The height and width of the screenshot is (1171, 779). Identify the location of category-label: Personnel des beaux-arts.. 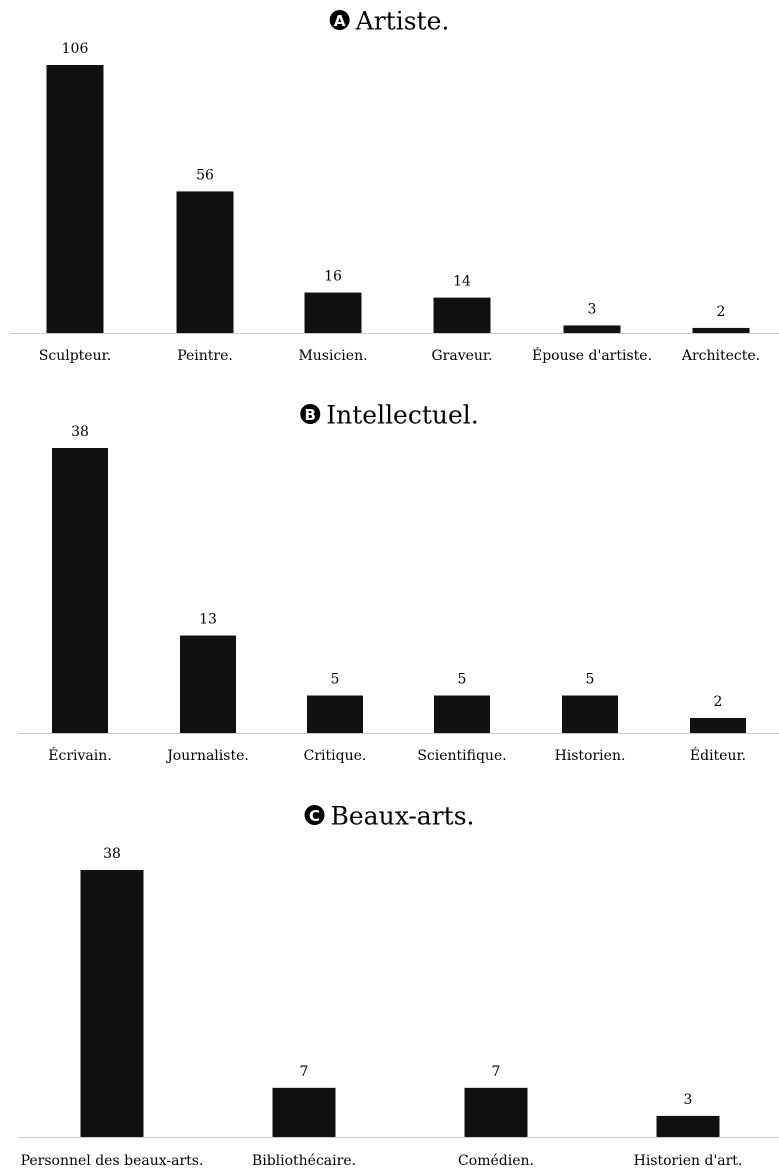
(112, 1161).